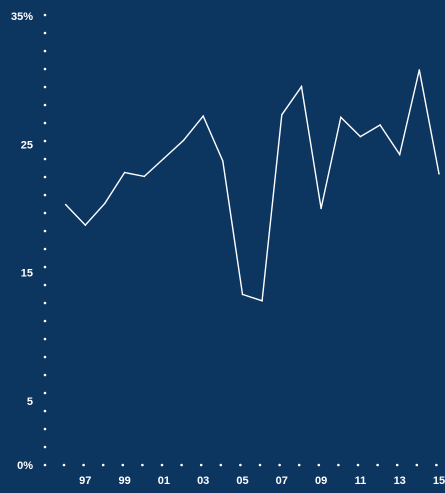  I want to click on x-tick-label: 97, so click(85, 481).